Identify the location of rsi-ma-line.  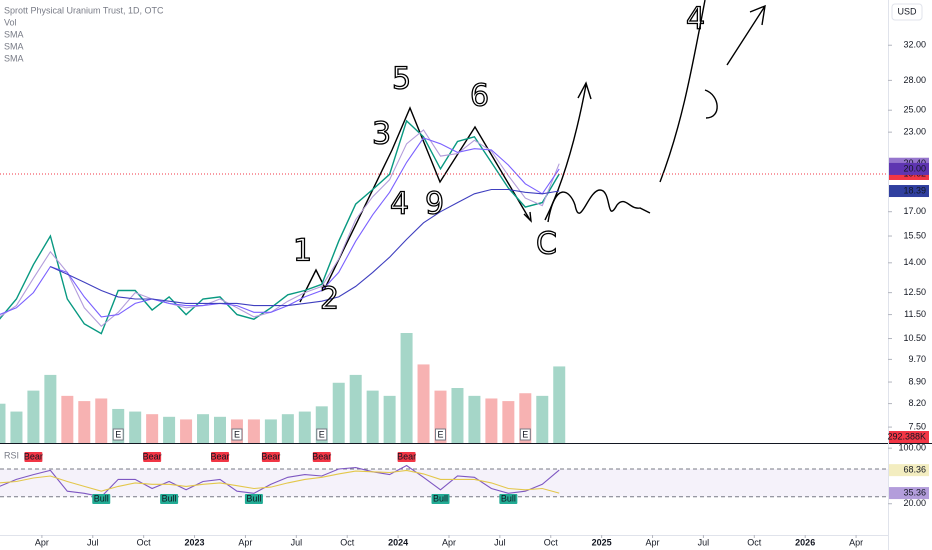
(280, 481).